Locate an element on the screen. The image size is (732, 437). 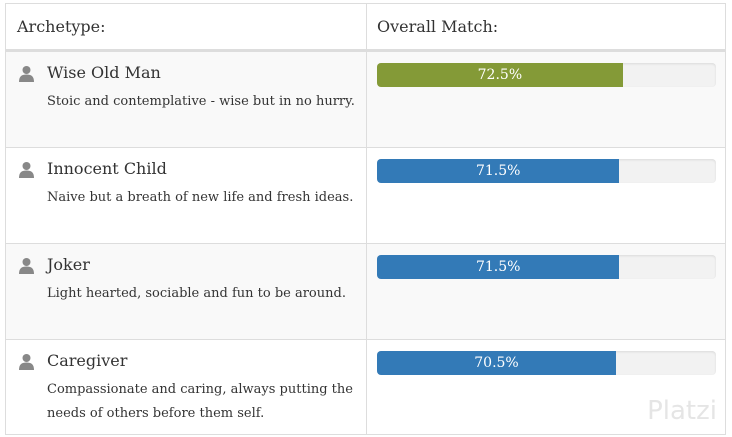
progress-bar: 70.5% is located at coordinates (496, 363).